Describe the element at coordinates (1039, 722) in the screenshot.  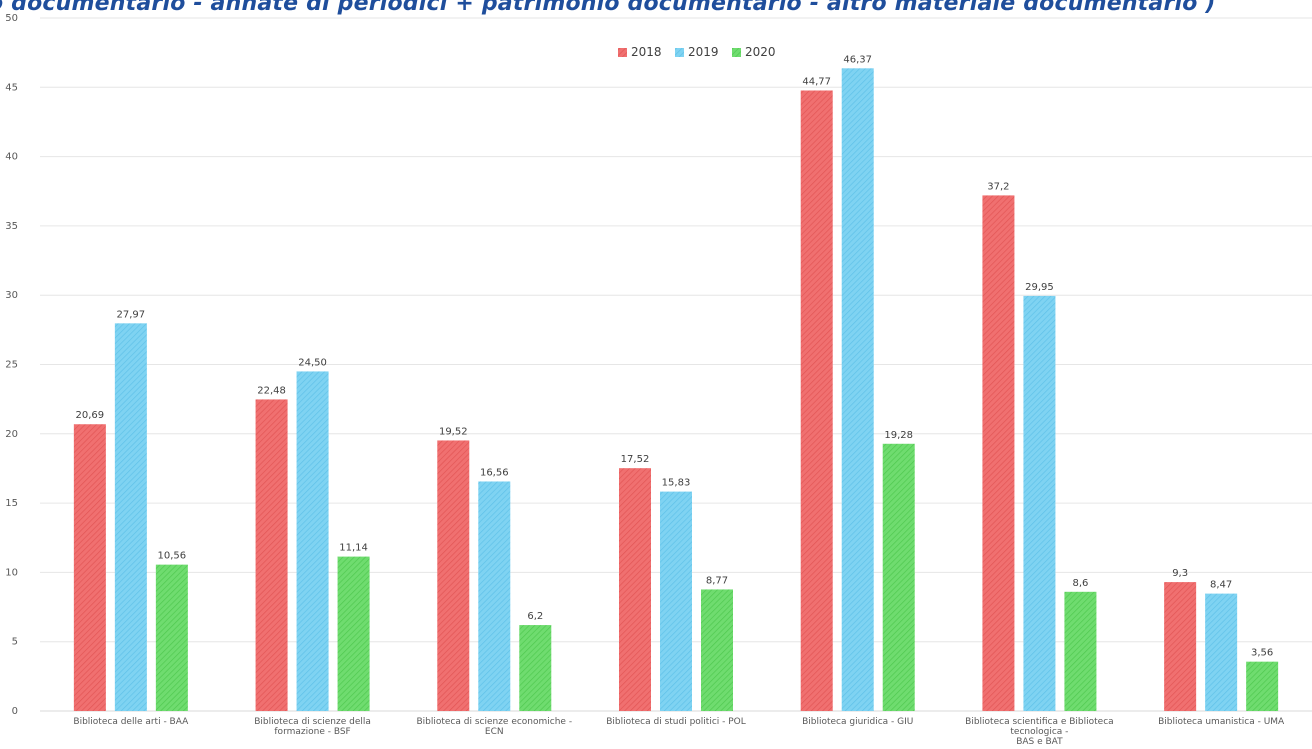
I see `x-tick-label: Biblioteca scientifica e Biblioteca` at that location.